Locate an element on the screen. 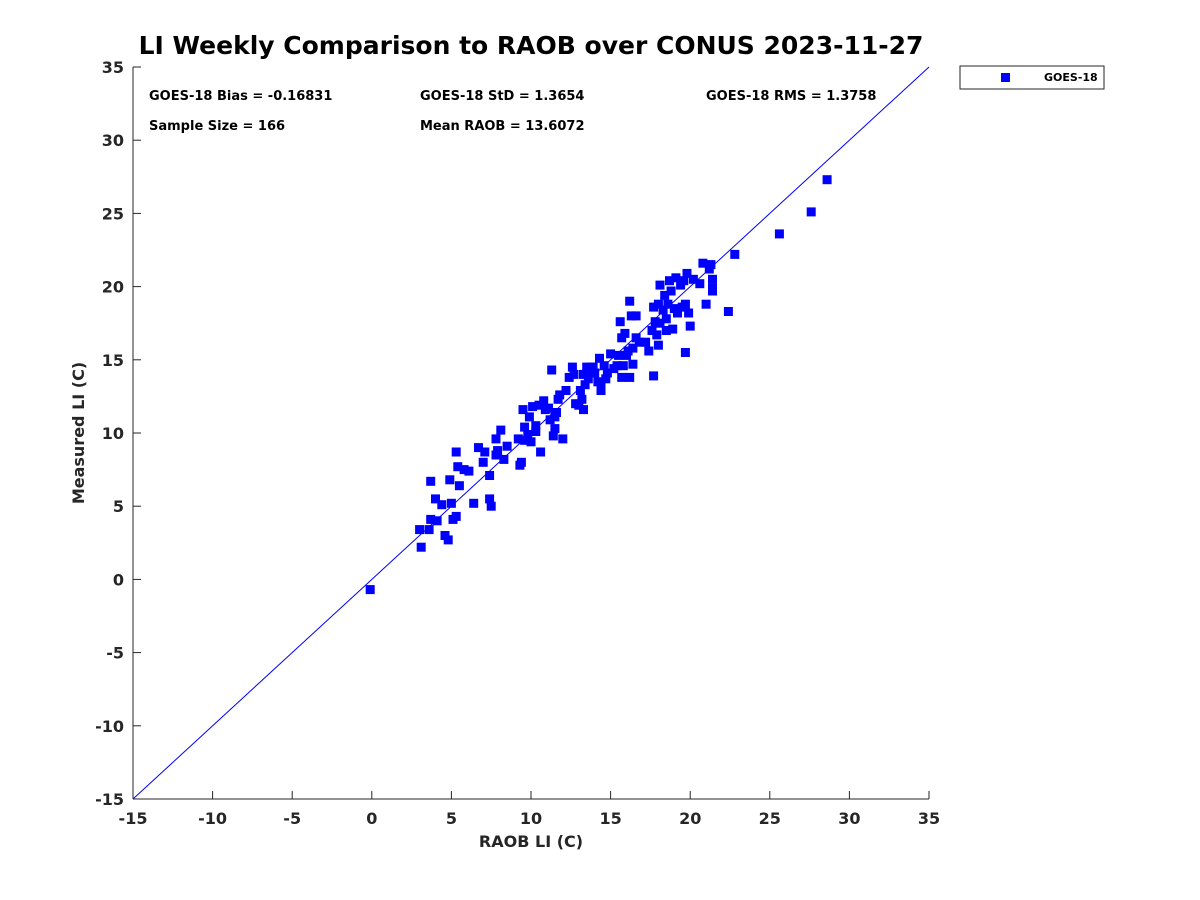  y-axis-label: Measured LI (C) is located at coordinates (78, 433).